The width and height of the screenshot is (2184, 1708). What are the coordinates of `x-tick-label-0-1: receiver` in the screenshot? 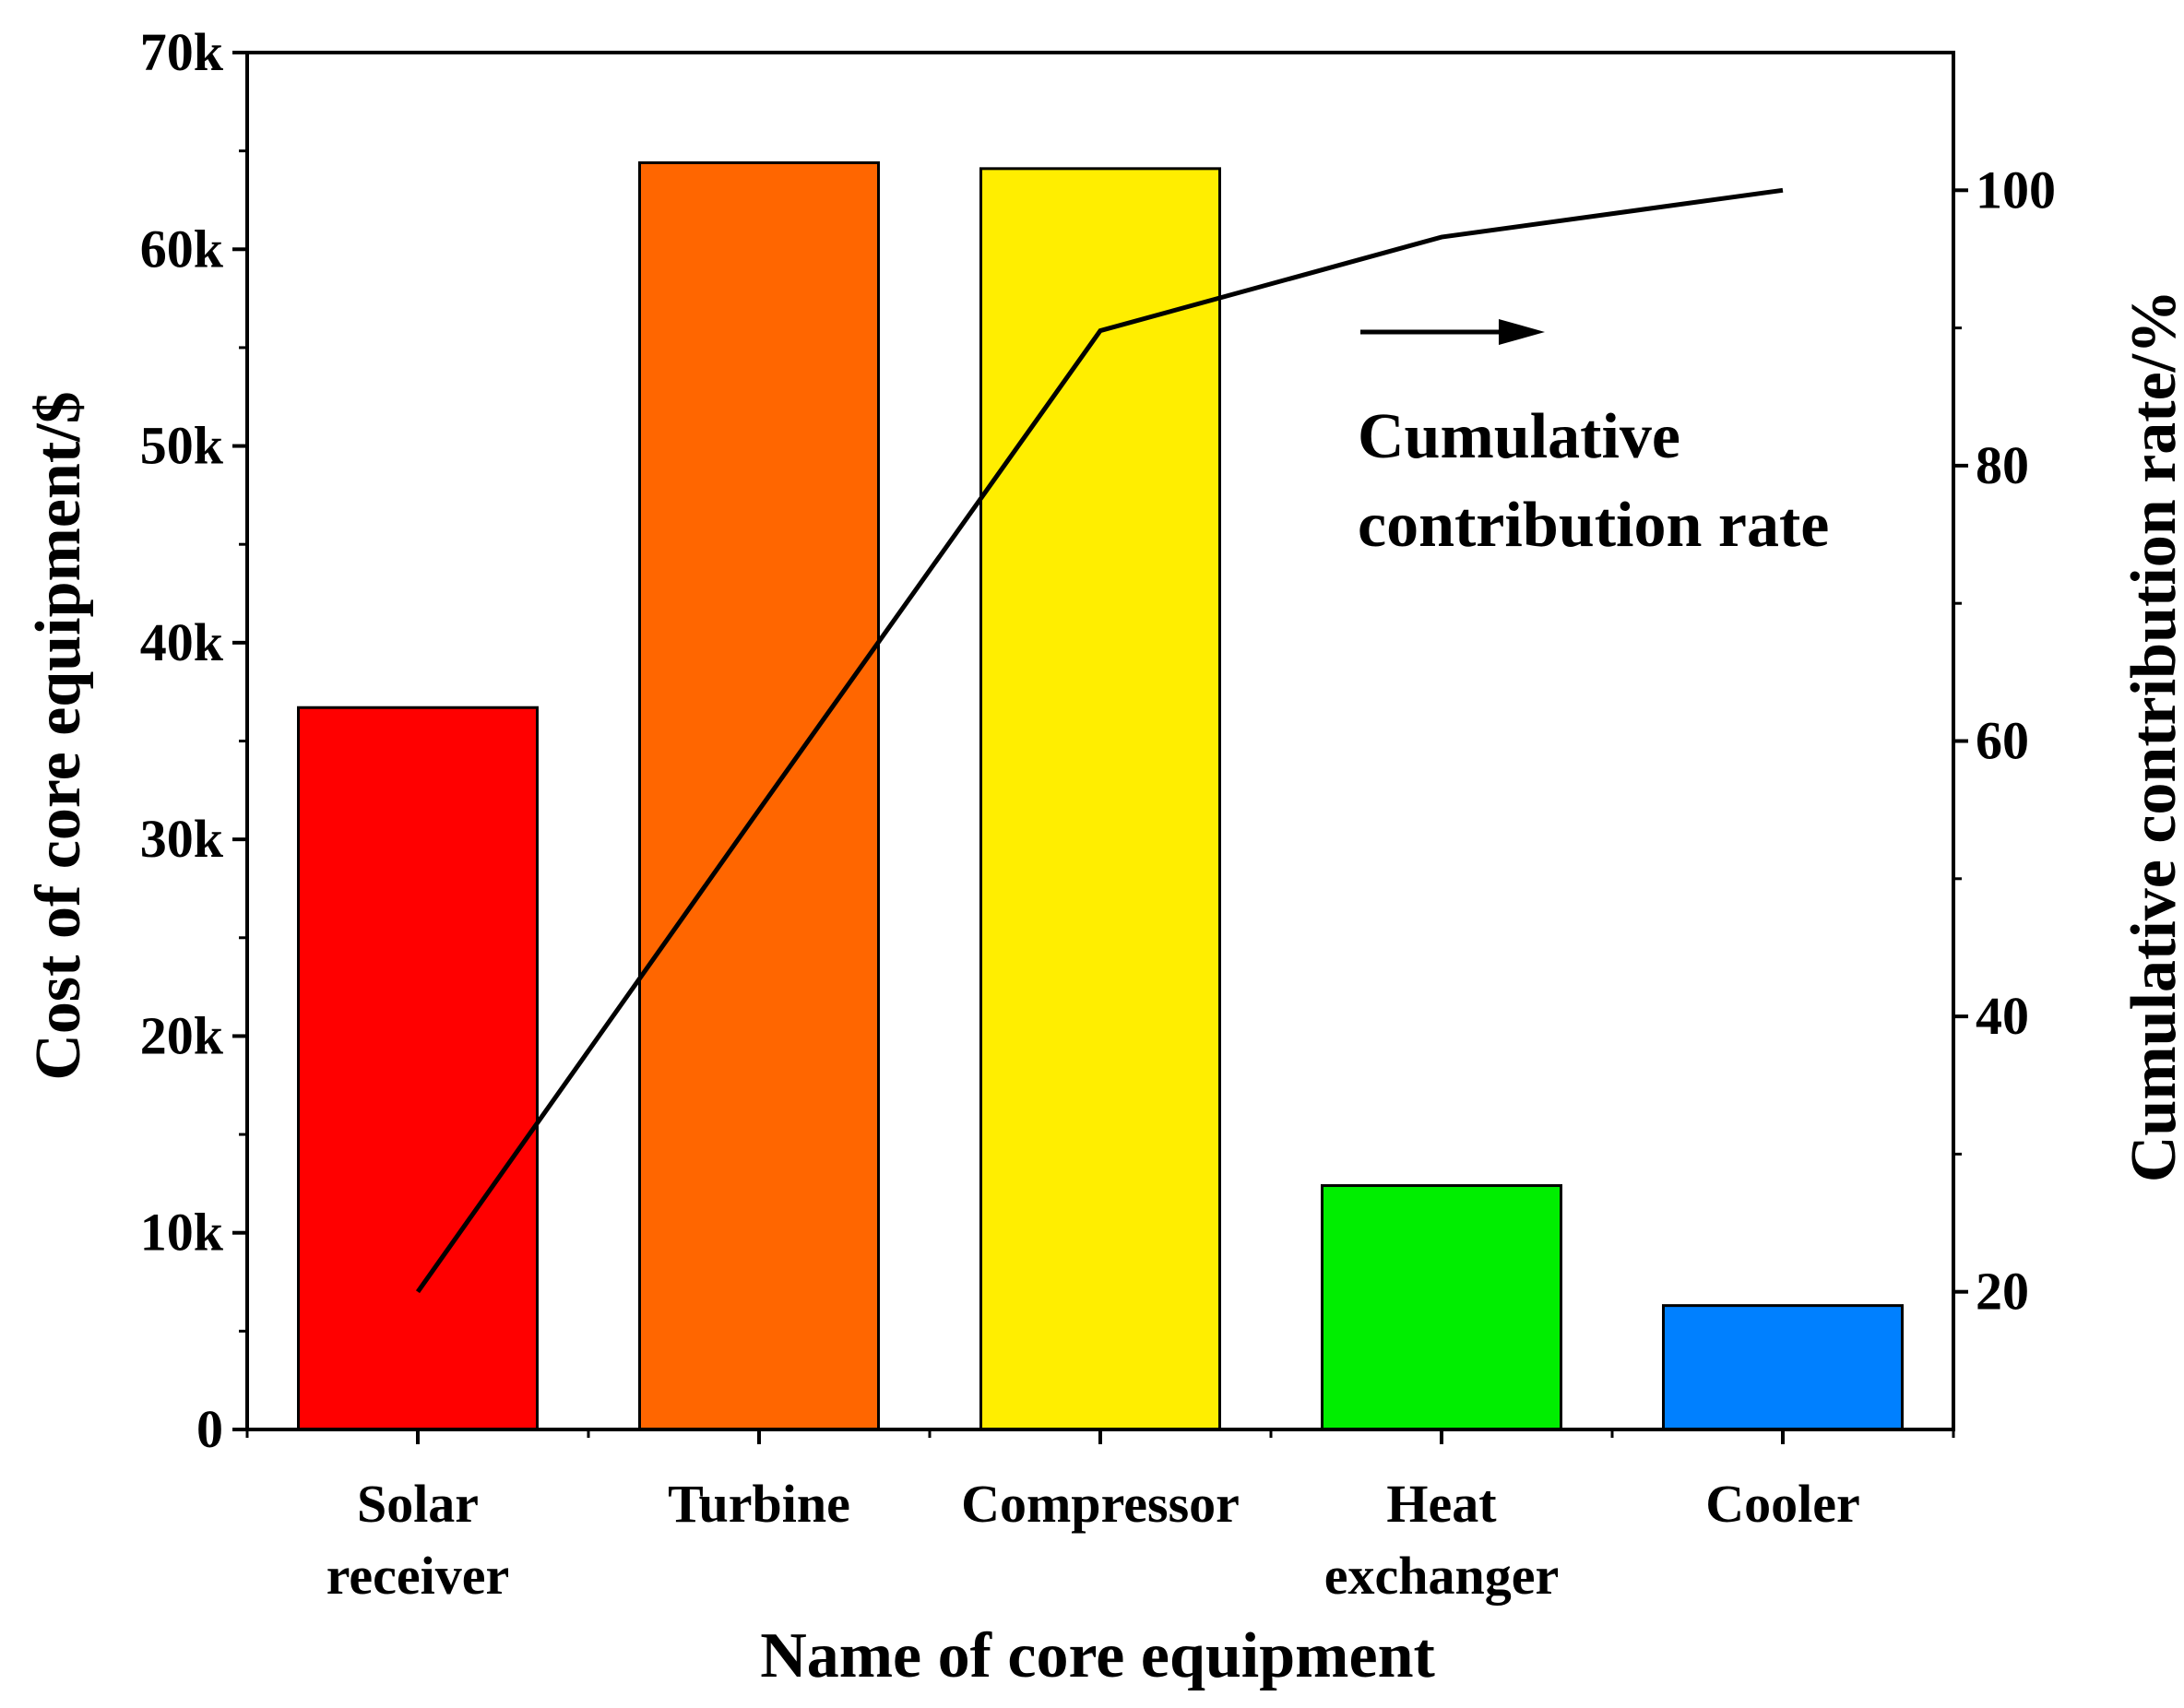 It's located at (418, 1576).